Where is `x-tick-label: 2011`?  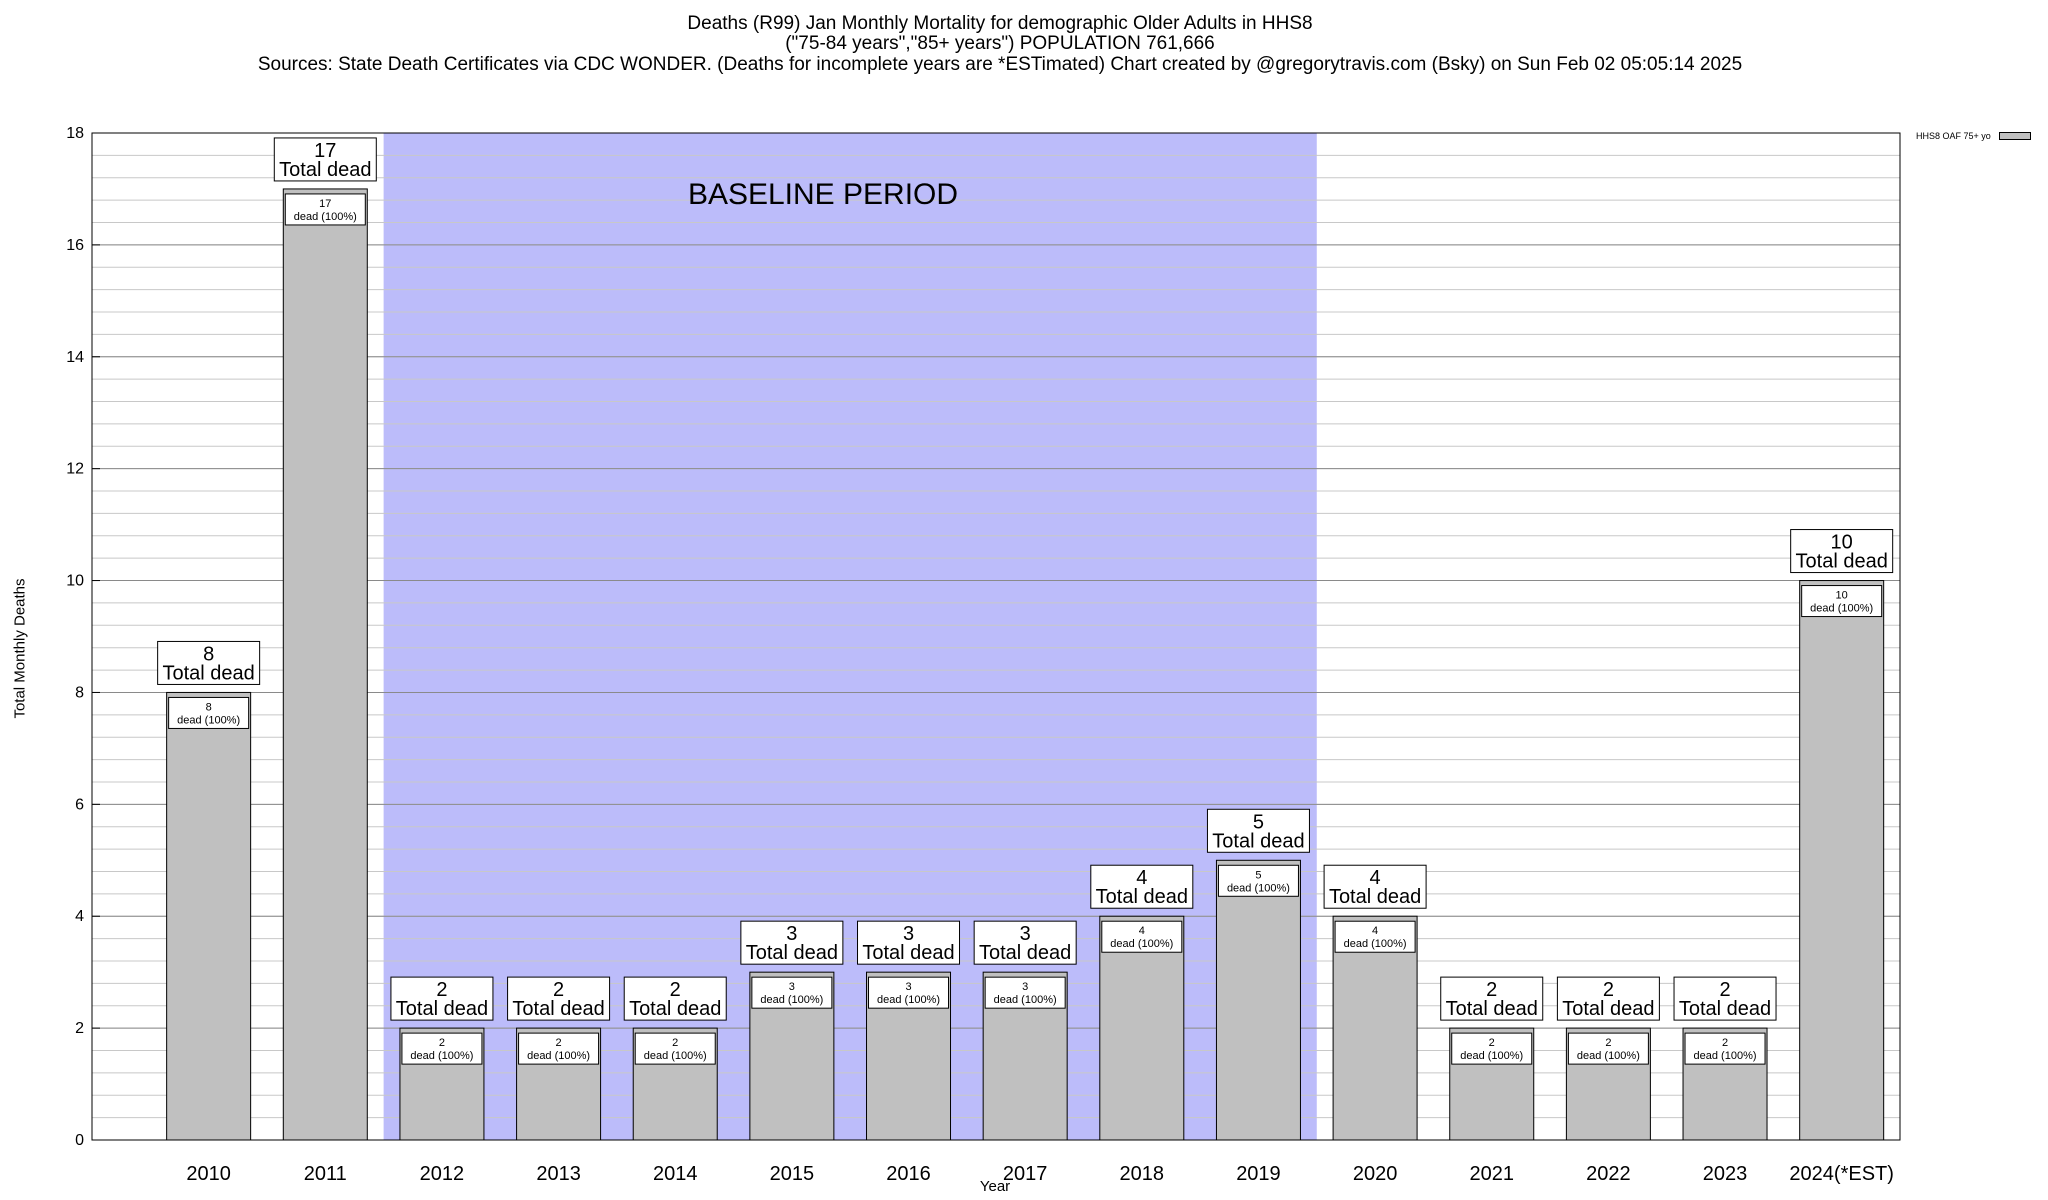 x-tick-label: 2011 is located at coordinates (325, 1174).